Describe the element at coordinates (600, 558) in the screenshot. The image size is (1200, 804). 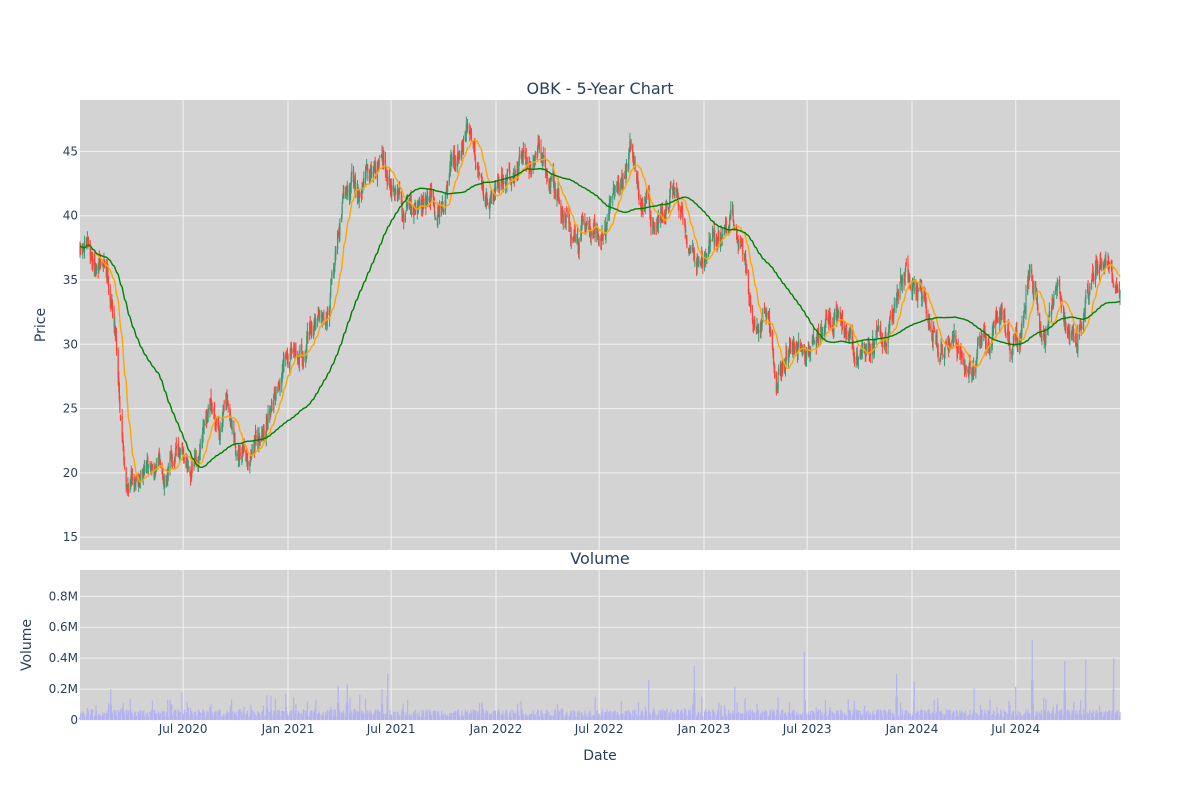
I see `volume-chart-title: Volume` at that location.